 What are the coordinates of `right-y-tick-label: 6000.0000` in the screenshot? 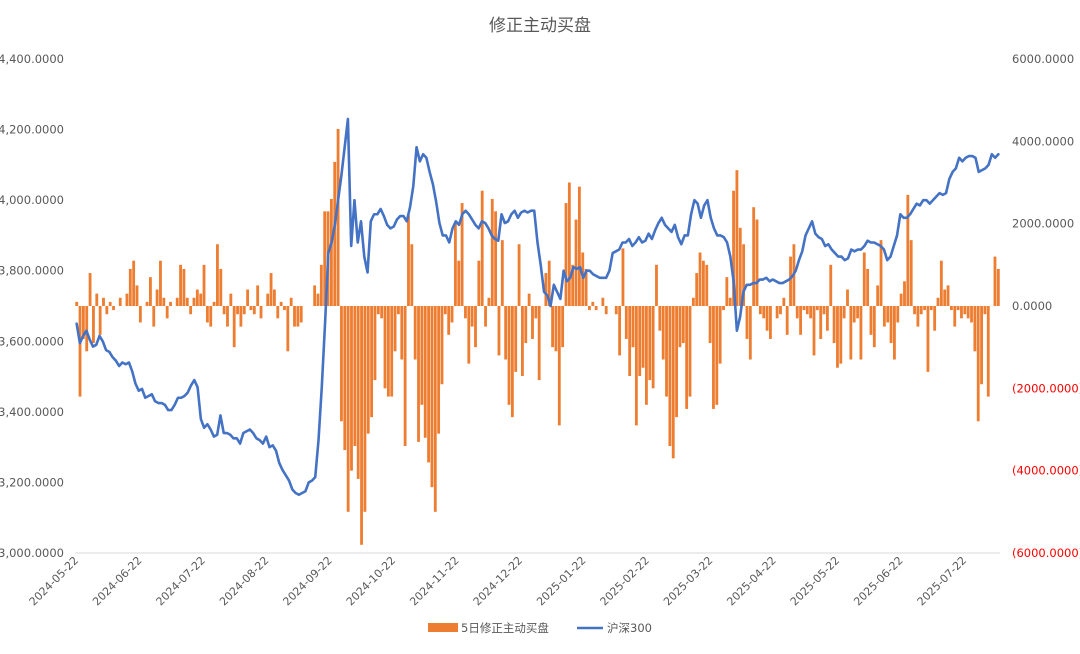 It's located at (1043, 59).